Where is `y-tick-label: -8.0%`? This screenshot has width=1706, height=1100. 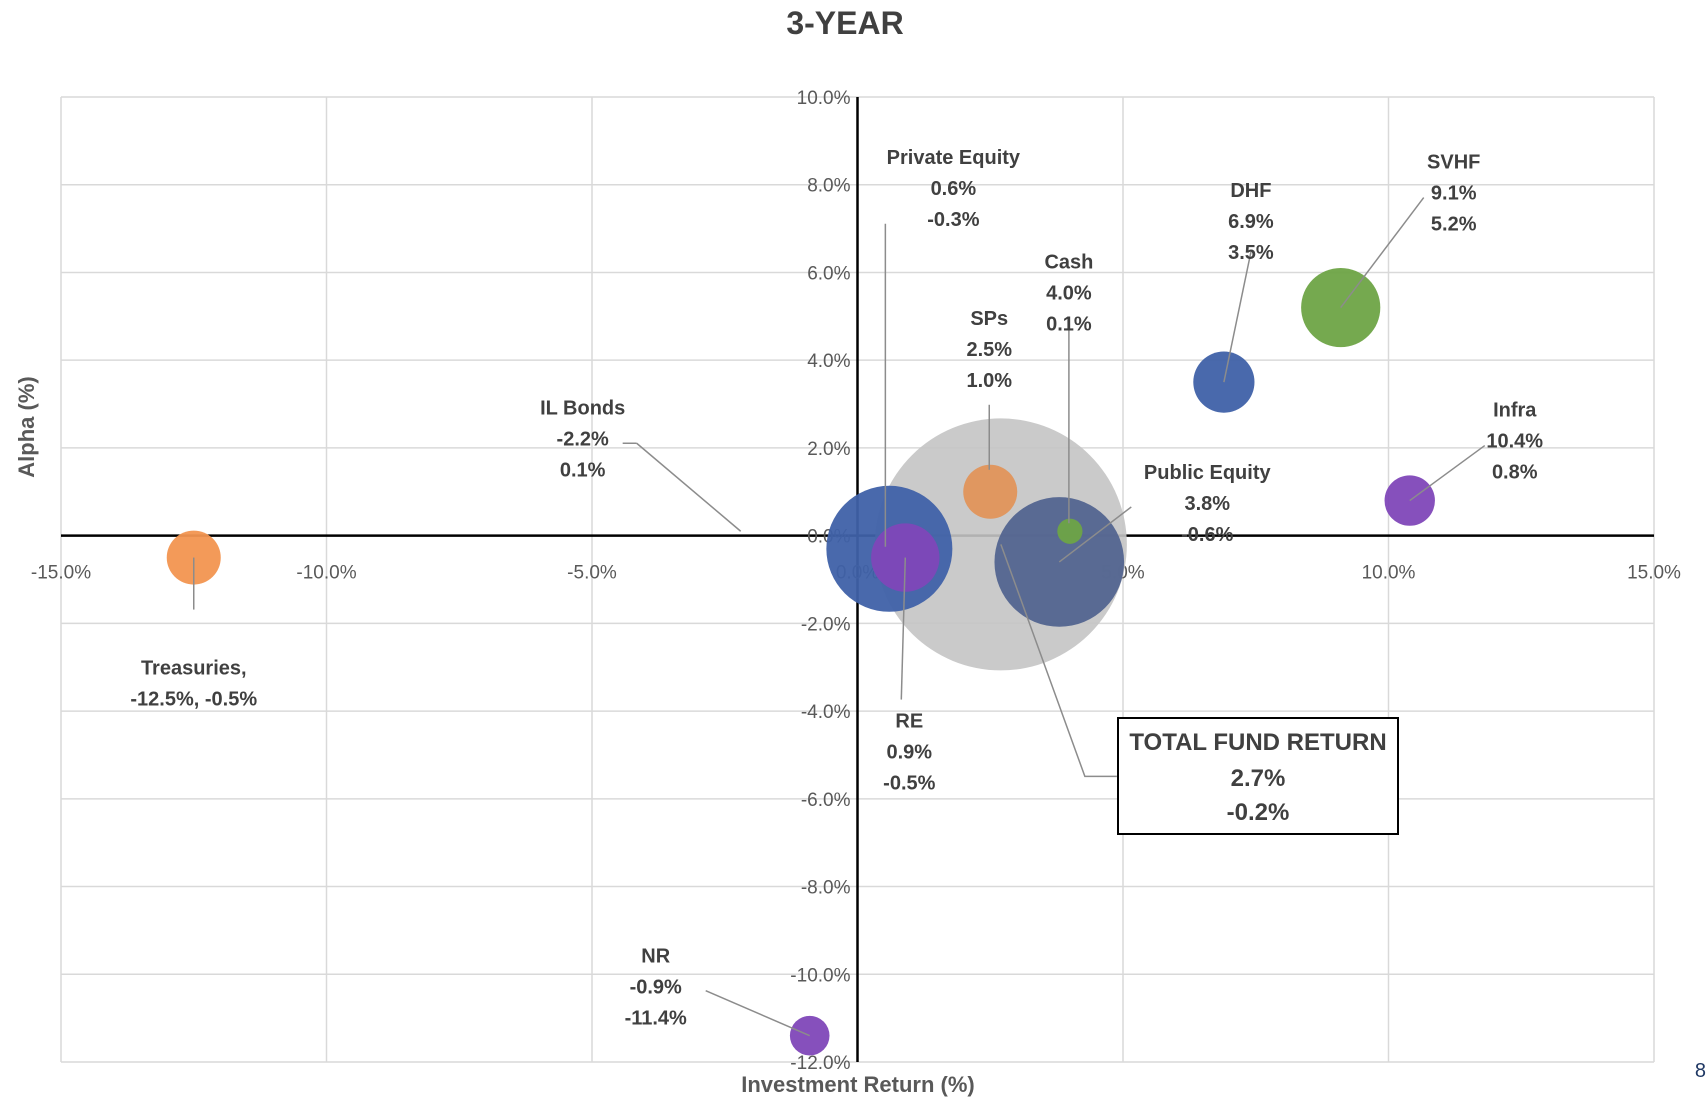
y-tick-label: -8.0% is located at coordinates (826, 888).